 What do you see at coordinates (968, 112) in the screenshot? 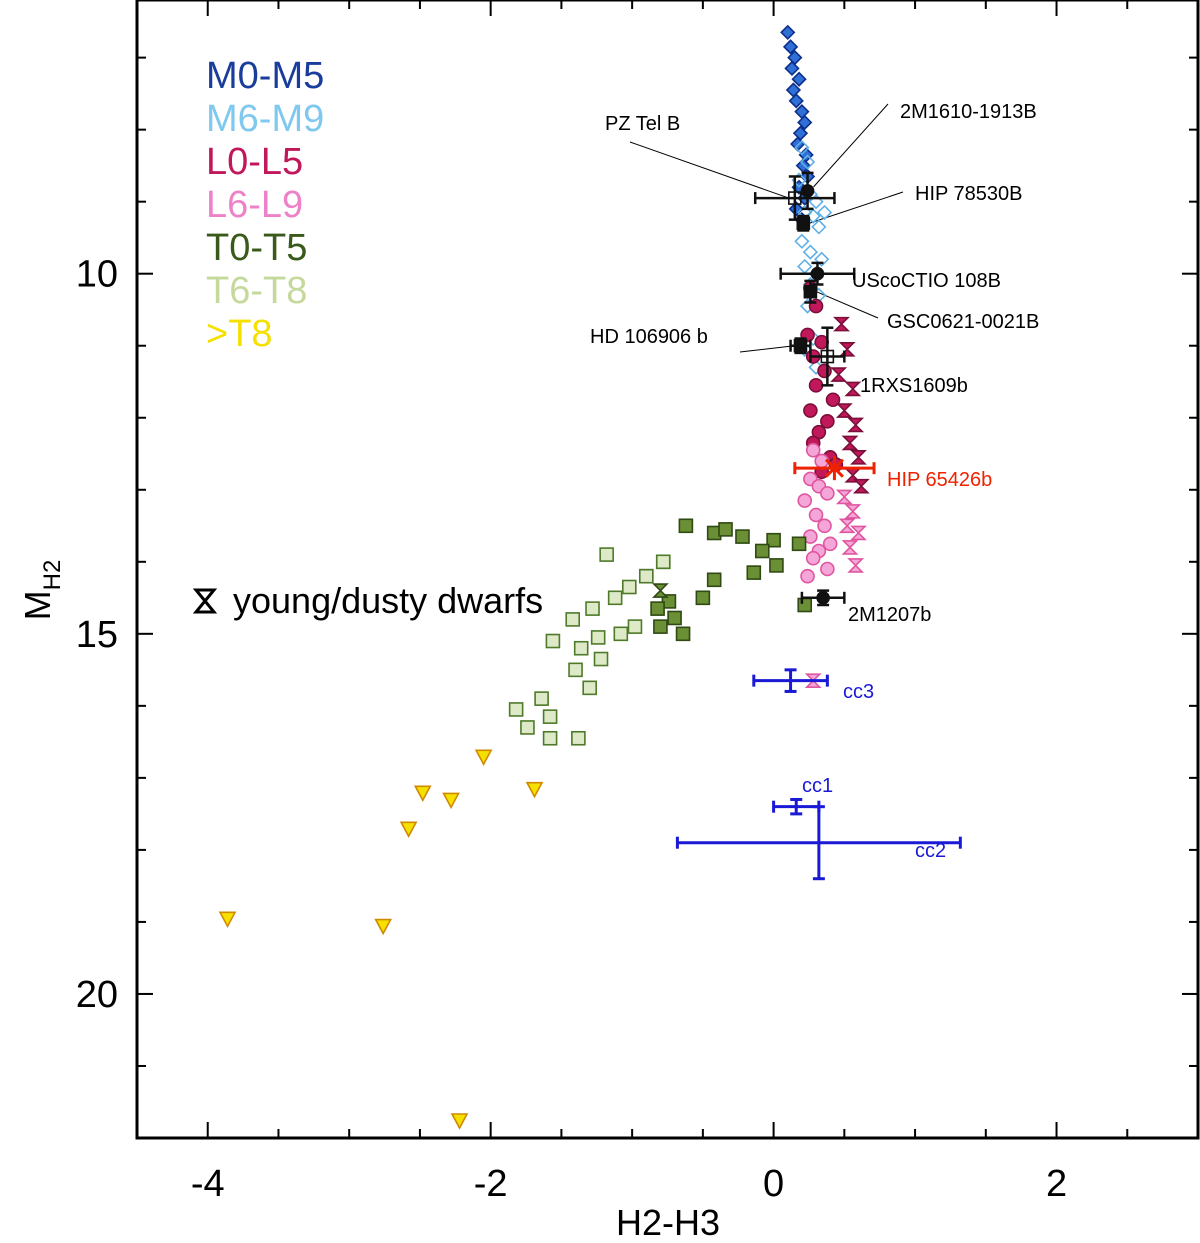
I see `companion-label: 2M1610-1913B` at bounding box center [968, 112].